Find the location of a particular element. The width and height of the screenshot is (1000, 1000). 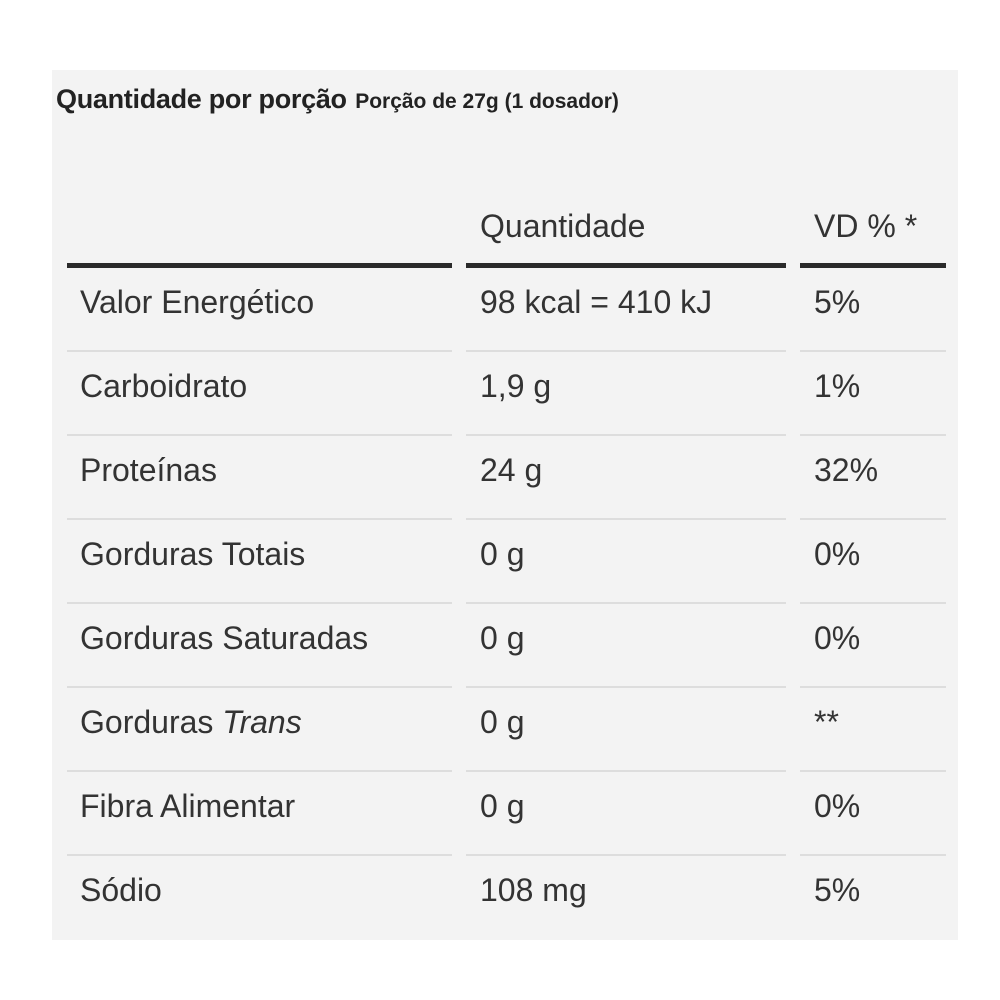

nutrient-amount: 1,9 g is located at coordinates (516, 386).